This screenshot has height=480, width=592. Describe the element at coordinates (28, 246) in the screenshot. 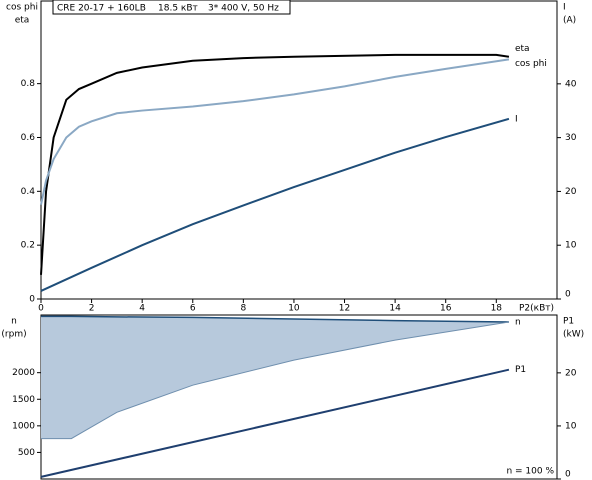

I see `y-tick-label: 0.2` at that location.